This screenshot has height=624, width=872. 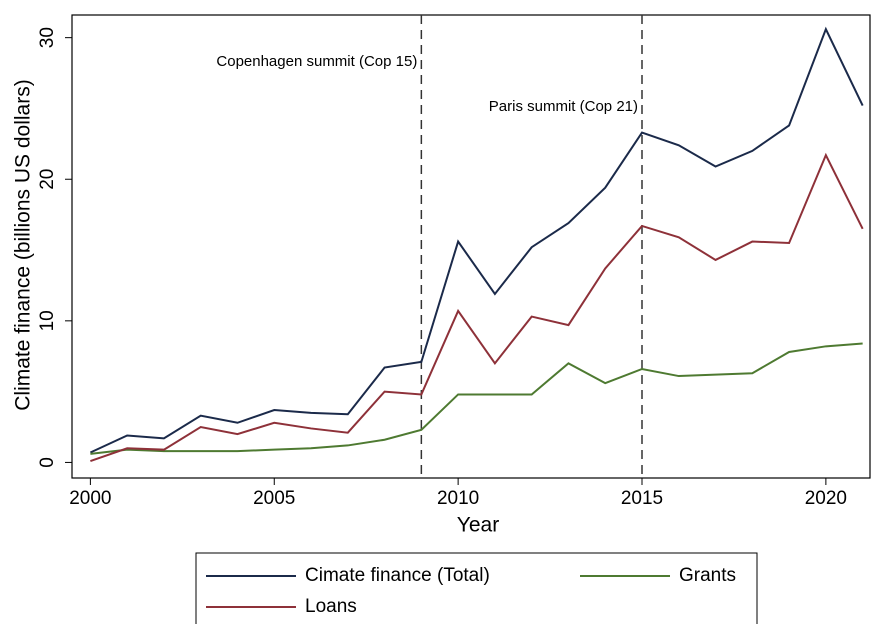 What do you see at coordinates (47, 320) in the screenshot?
I see `y-tick-label: 10` at bounding box center [47, 320].